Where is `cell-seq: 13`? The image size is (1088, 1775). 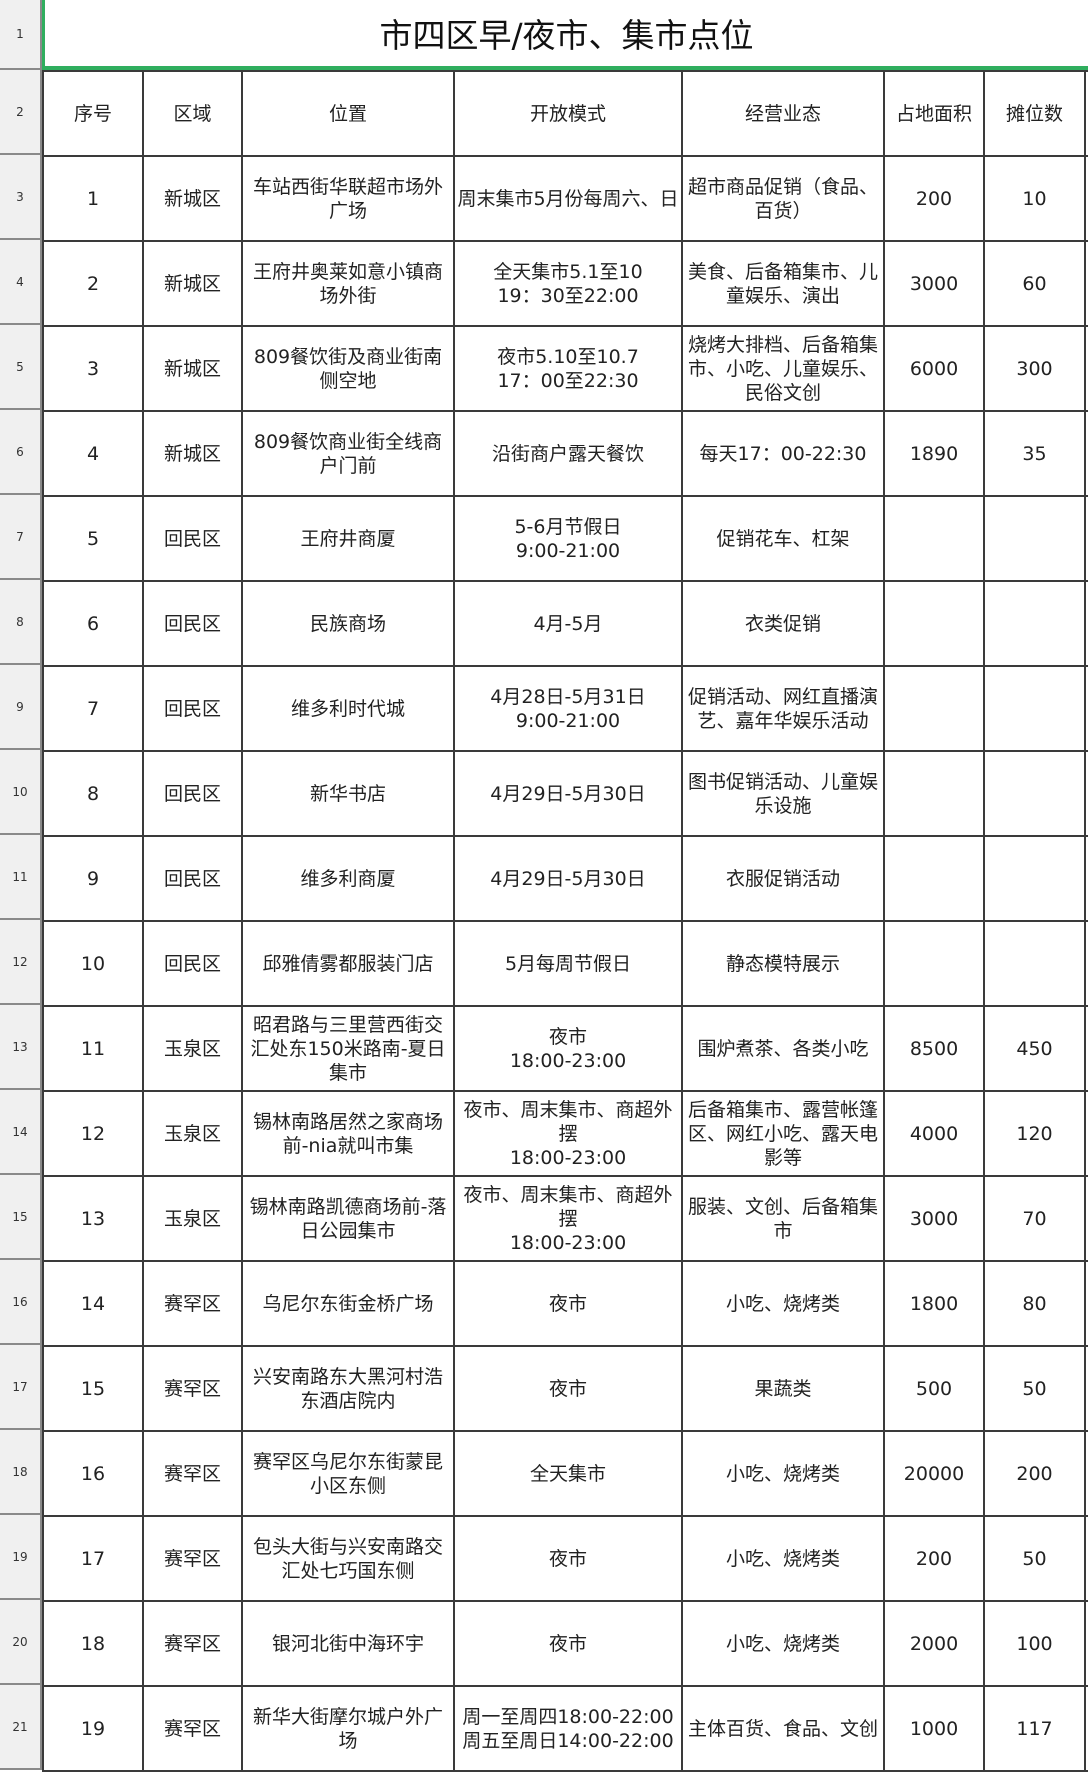 cell-seq: 13 is located at coordinates (93, 1218).